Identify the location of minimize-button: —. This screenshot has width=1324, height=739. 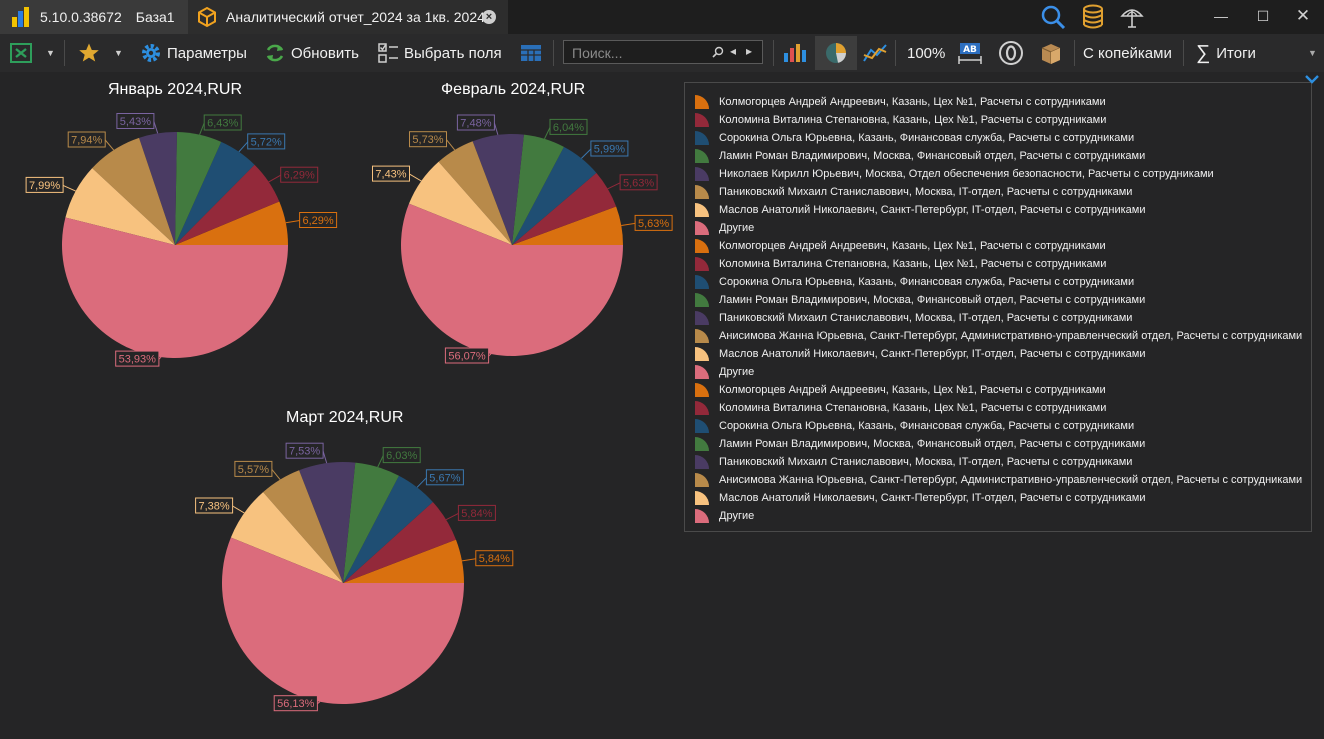
(1221, 16).